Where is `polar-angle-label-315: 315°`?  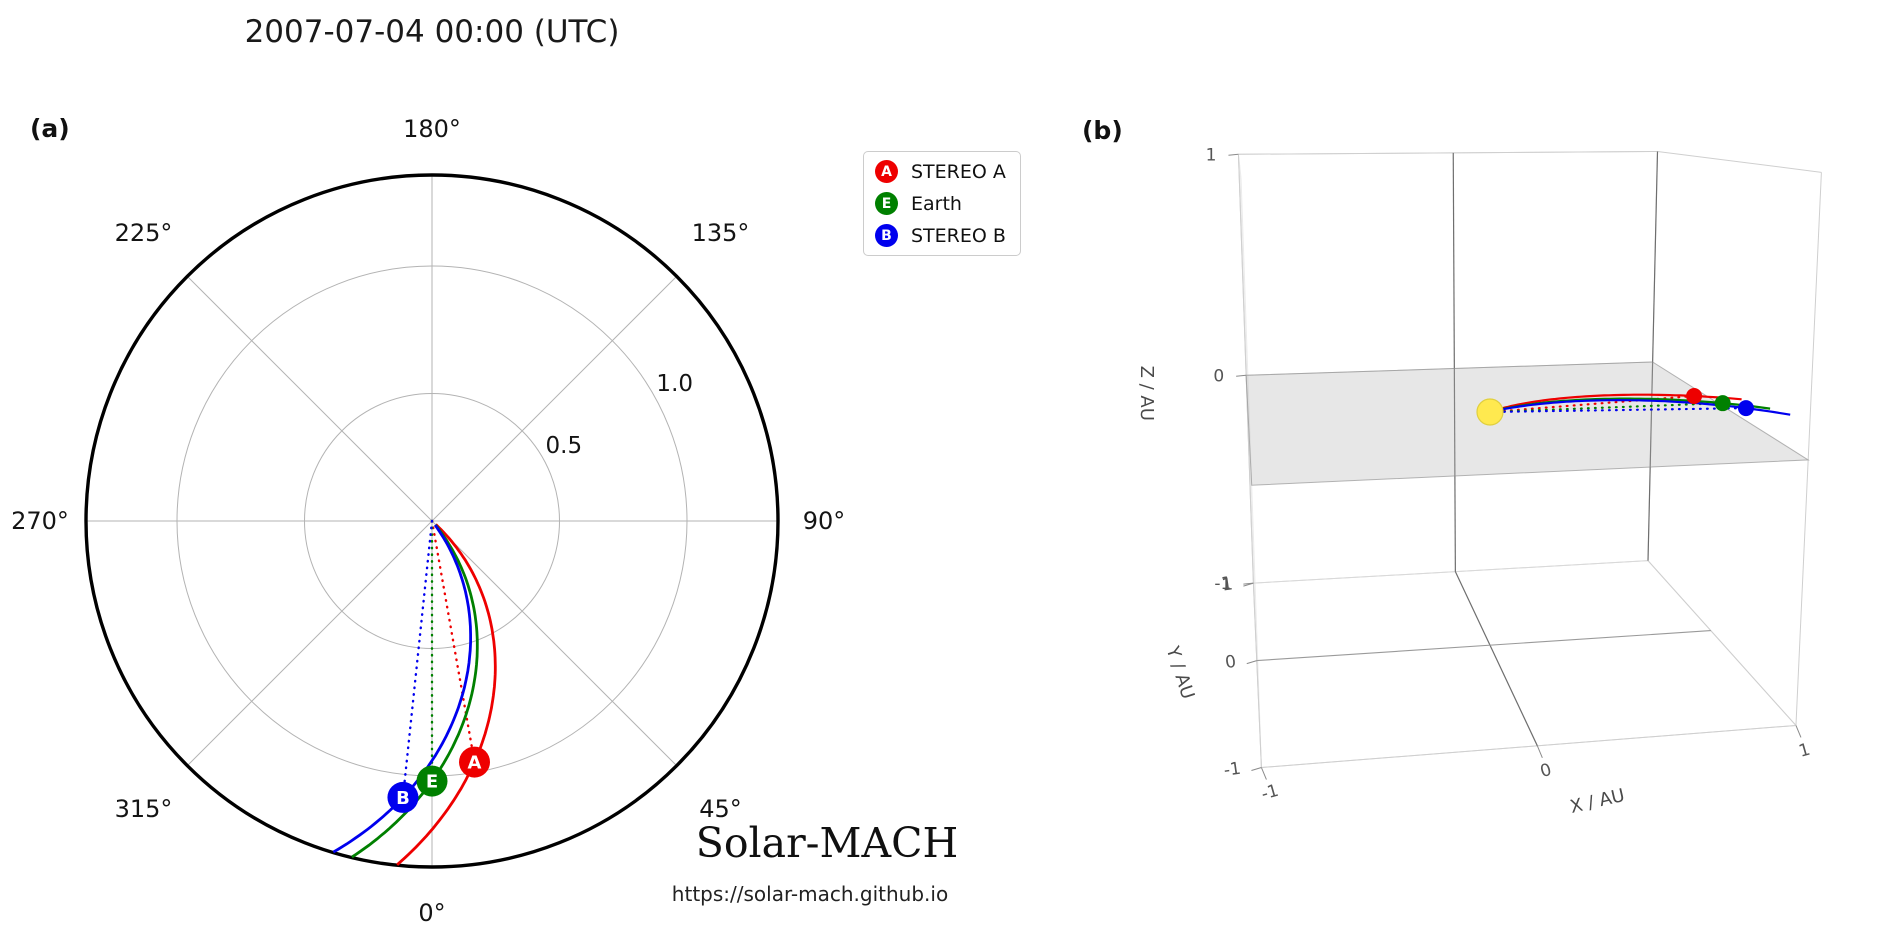
polar-angle-label-315: 315° is located at coordinates (143, 809).